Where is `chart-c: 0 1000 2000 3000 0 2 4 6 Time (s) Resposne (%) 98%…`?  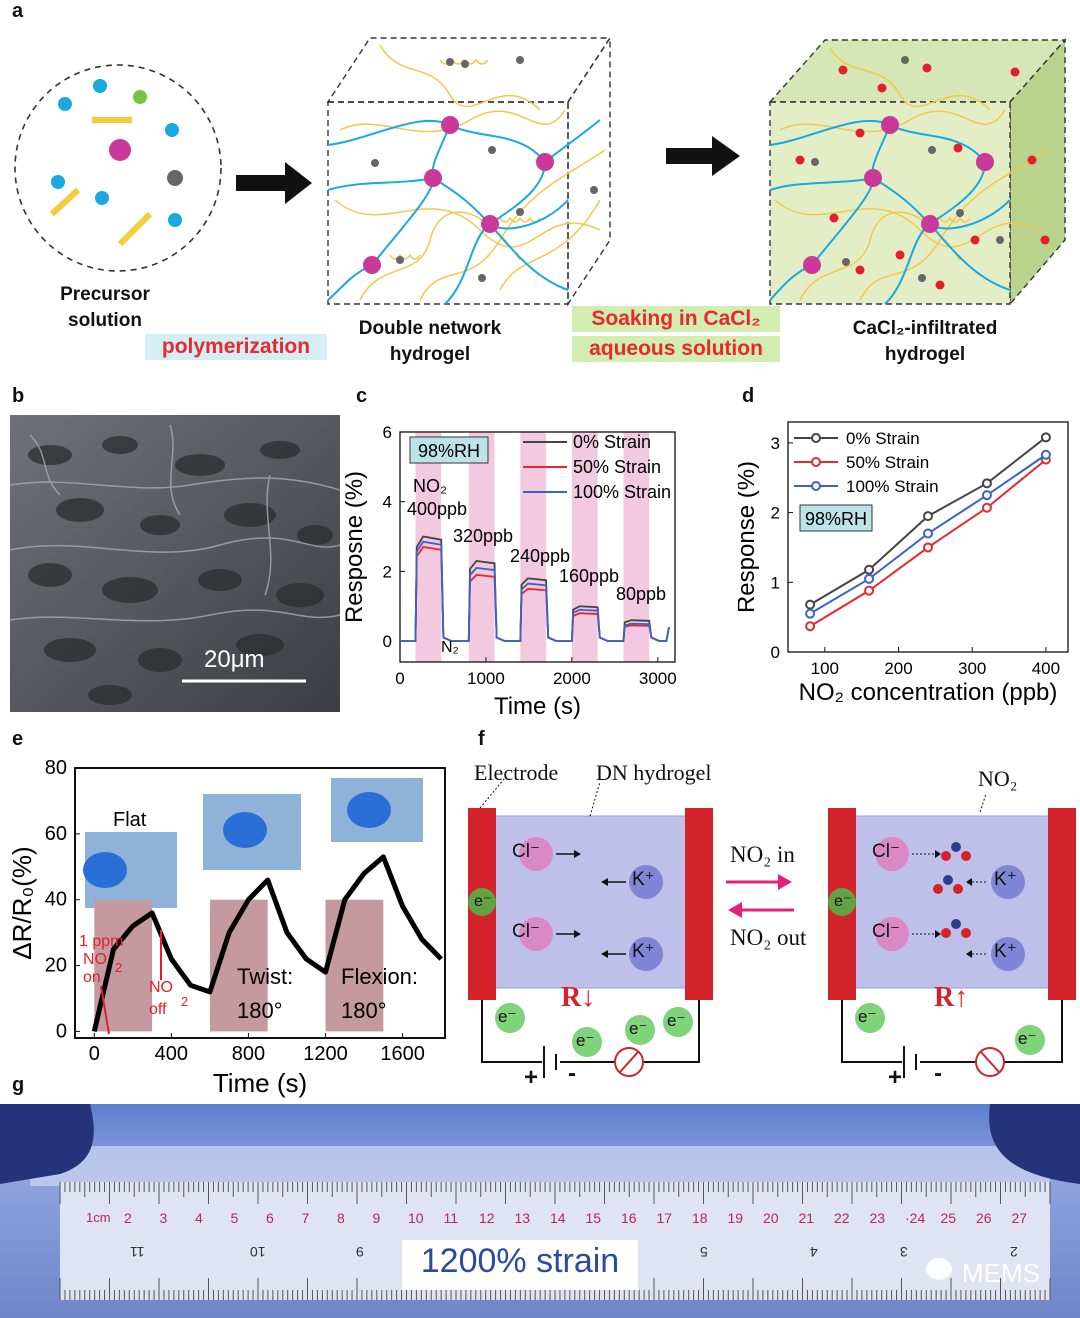
chart-c: 0 1000 2000 3000 0 2 4 6 Time (s) Resposne (%) 98%… is located at coordinates (511, 571).